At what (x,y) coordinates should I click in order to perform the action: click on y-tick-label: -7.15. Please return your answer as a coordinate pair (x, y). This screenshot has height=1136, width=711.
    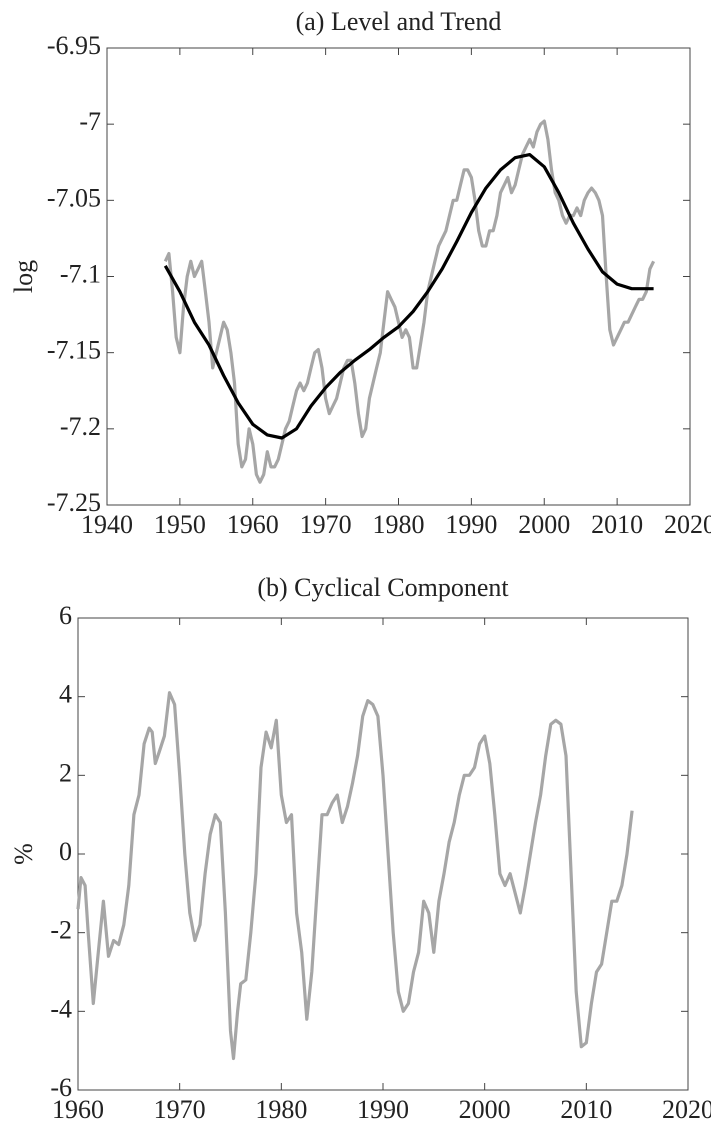
    Looking at the image, I should click on (74, 350).